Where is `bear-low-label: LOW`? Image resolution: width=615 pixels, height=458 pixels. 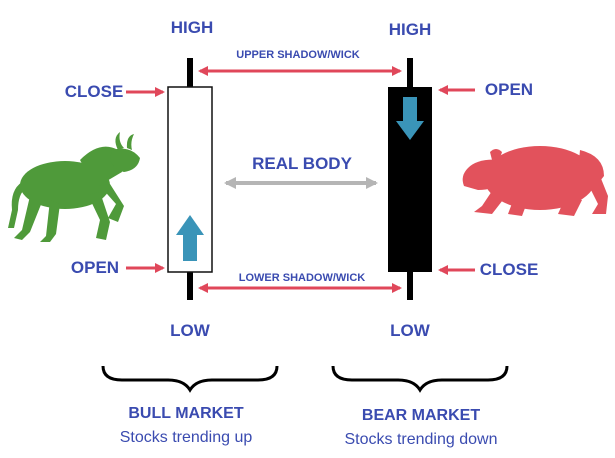
bear-low-label: LOW is located at coordinates (410, 330).